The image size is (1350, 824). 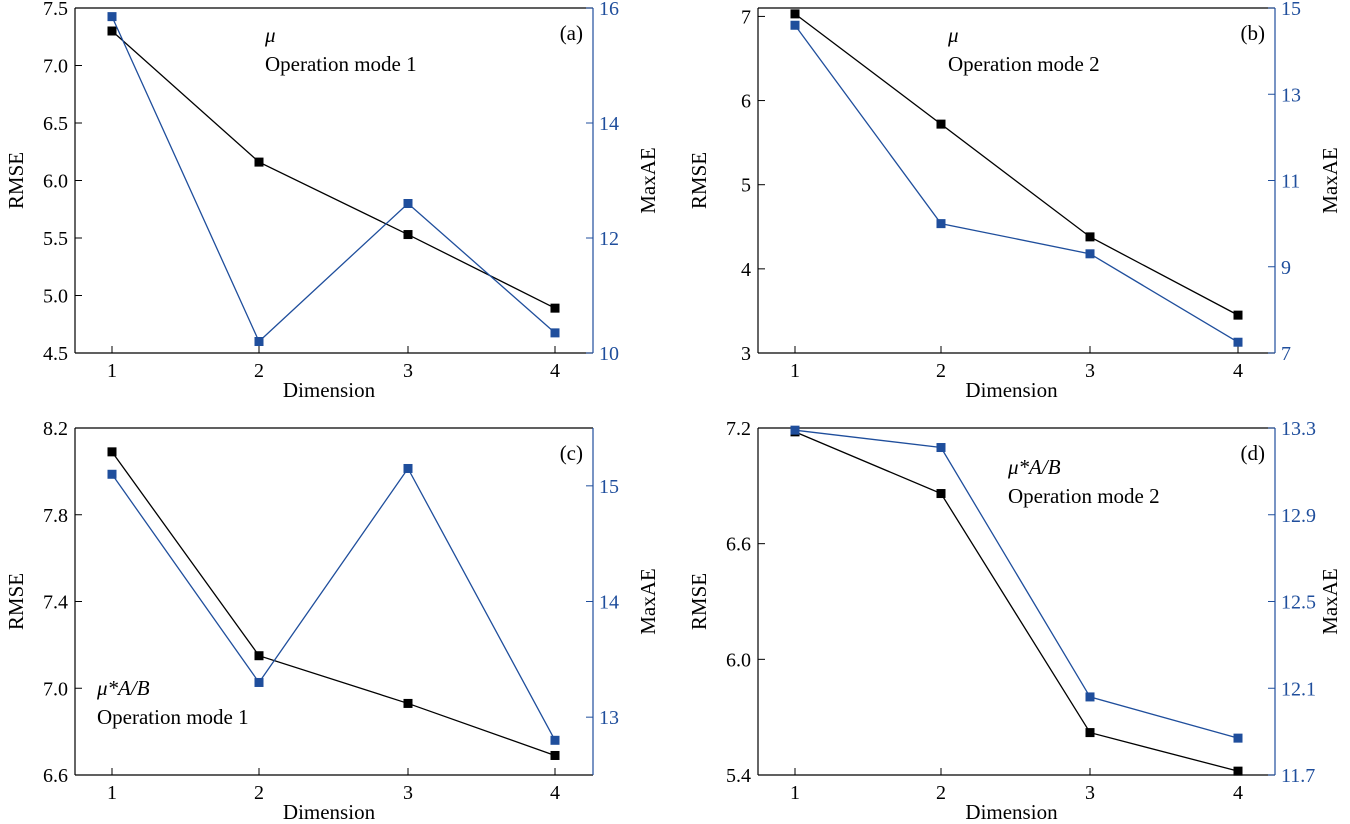 I want to click on left-y-tick-label: 8.2, so click(x=55, y=429).